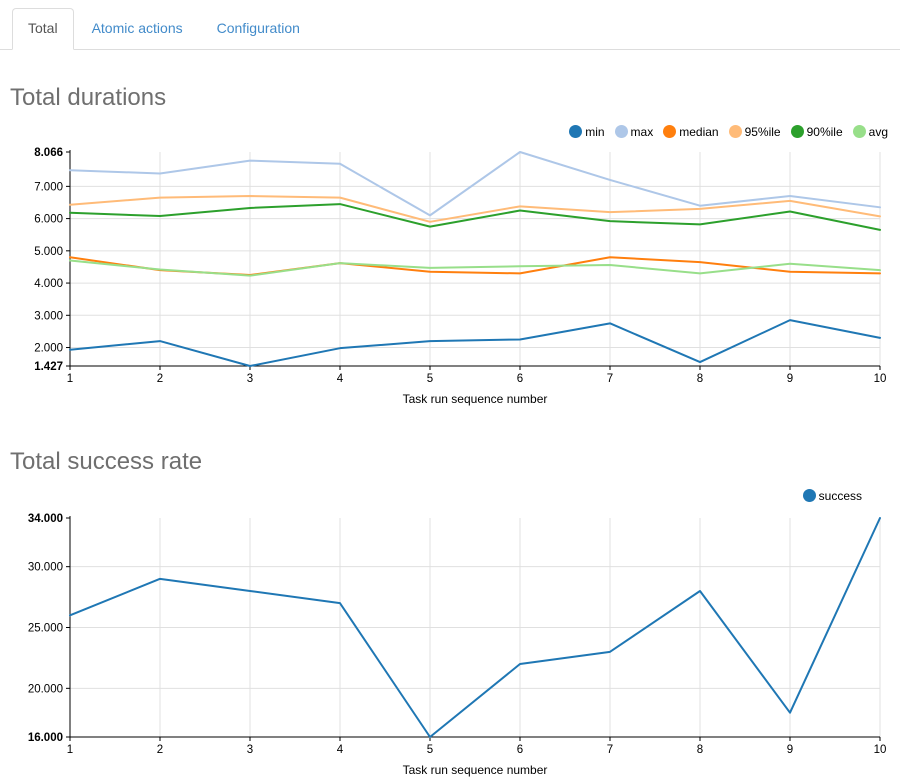 Image resolution: width=900 pixels, height=780 pixels. Describe the element at coordinates (45, 519) in the screenshot. I see `y-tick-label: 34.000` at that location.